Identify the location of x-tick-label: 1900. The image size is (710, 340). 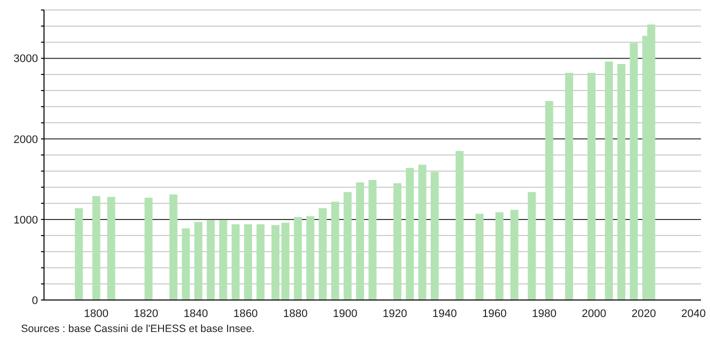
(345, 314).